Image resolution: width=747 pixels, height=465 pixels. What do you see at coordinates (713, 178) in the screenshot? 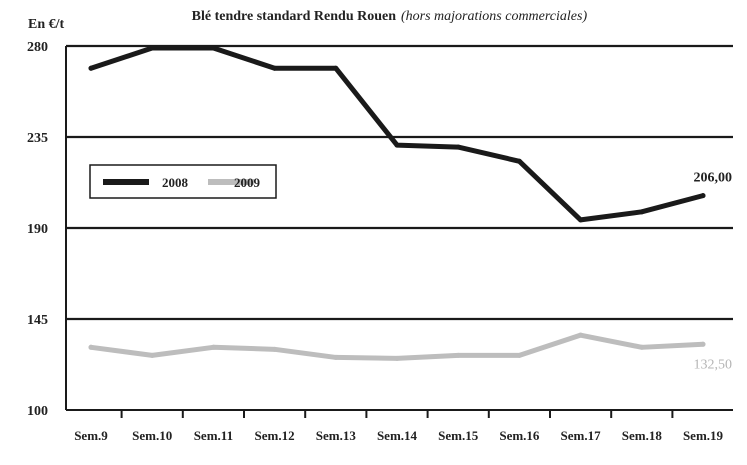
I see `end-label-2008: 206,00` at bounding box center [713, 178].